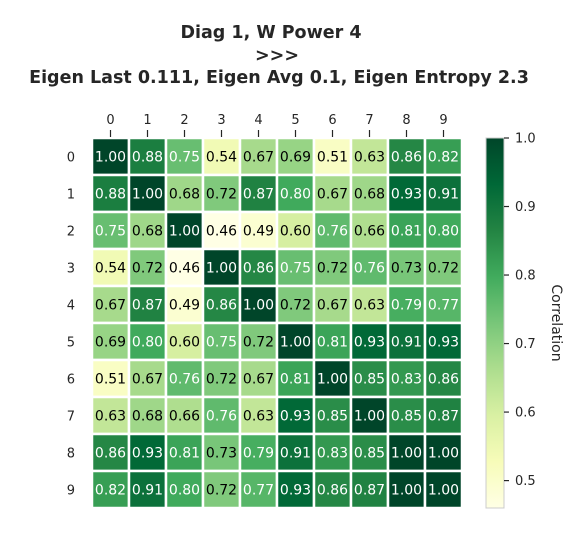  Describe the element at coordinates (110, 269) in the screenshot. I see `cell-value-label: 0.54` at that location.